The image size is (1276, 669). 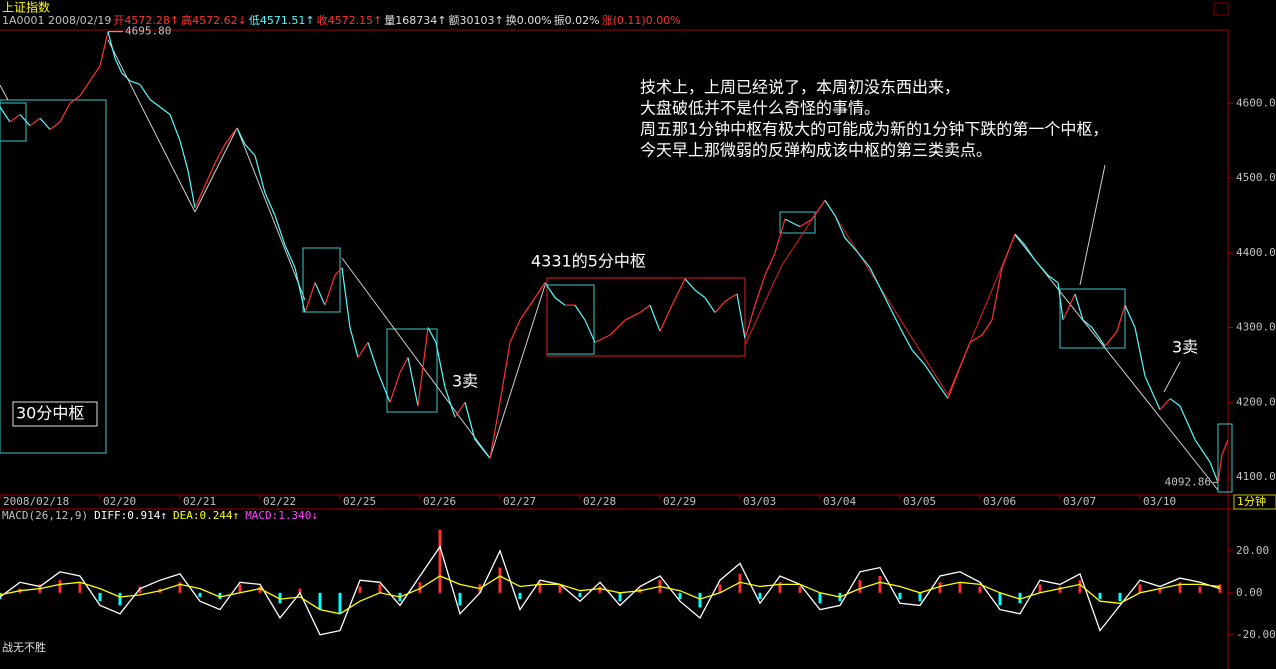 I want to click on x-tick-label: 02/21, so click(x=199, y=501).